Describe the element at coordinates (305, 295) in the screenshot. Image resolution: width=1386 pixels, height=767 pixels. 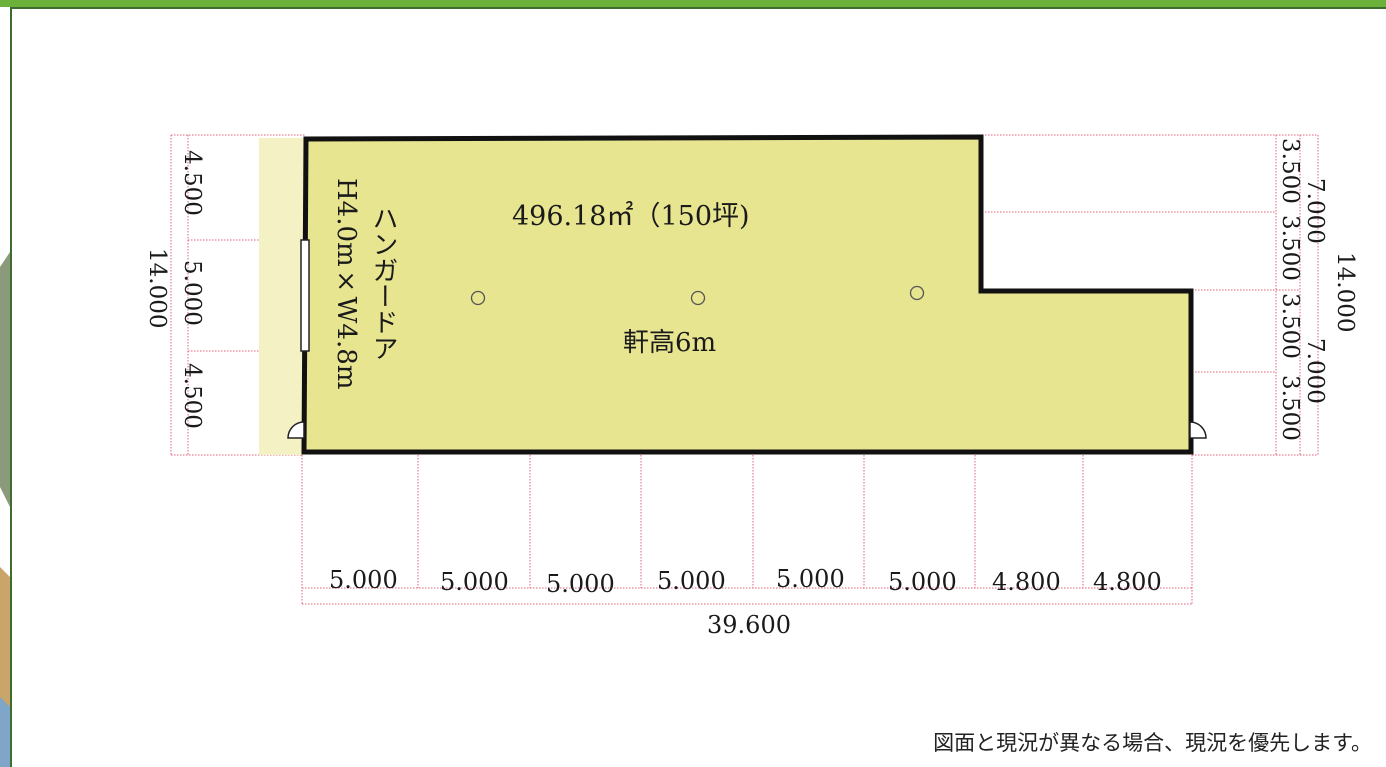
I see `hangar-door` at that location.